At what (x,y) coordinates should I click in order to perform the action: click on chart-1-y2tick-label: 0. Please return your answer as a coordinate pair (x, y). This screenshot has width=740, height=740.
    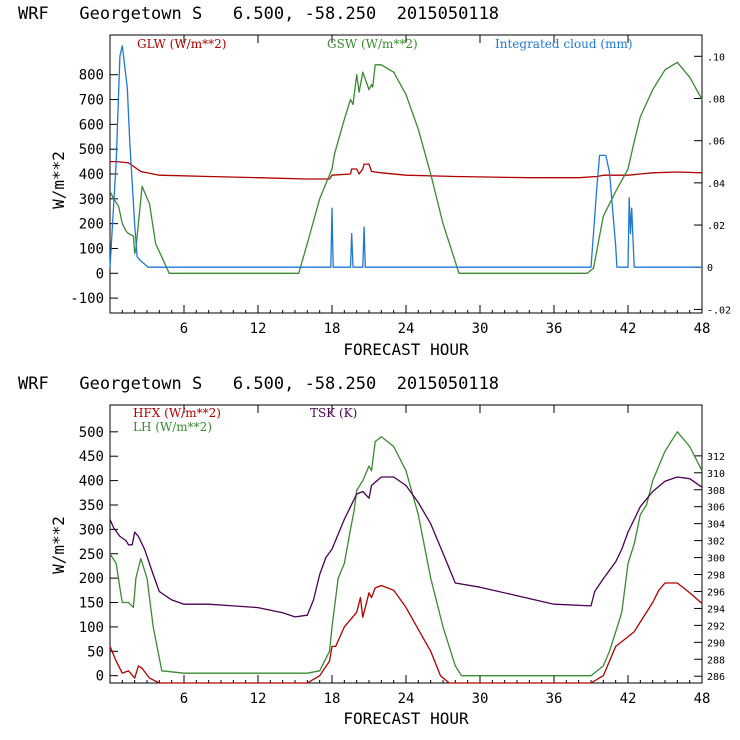
    Looking at the image, I should click on (710, 268).